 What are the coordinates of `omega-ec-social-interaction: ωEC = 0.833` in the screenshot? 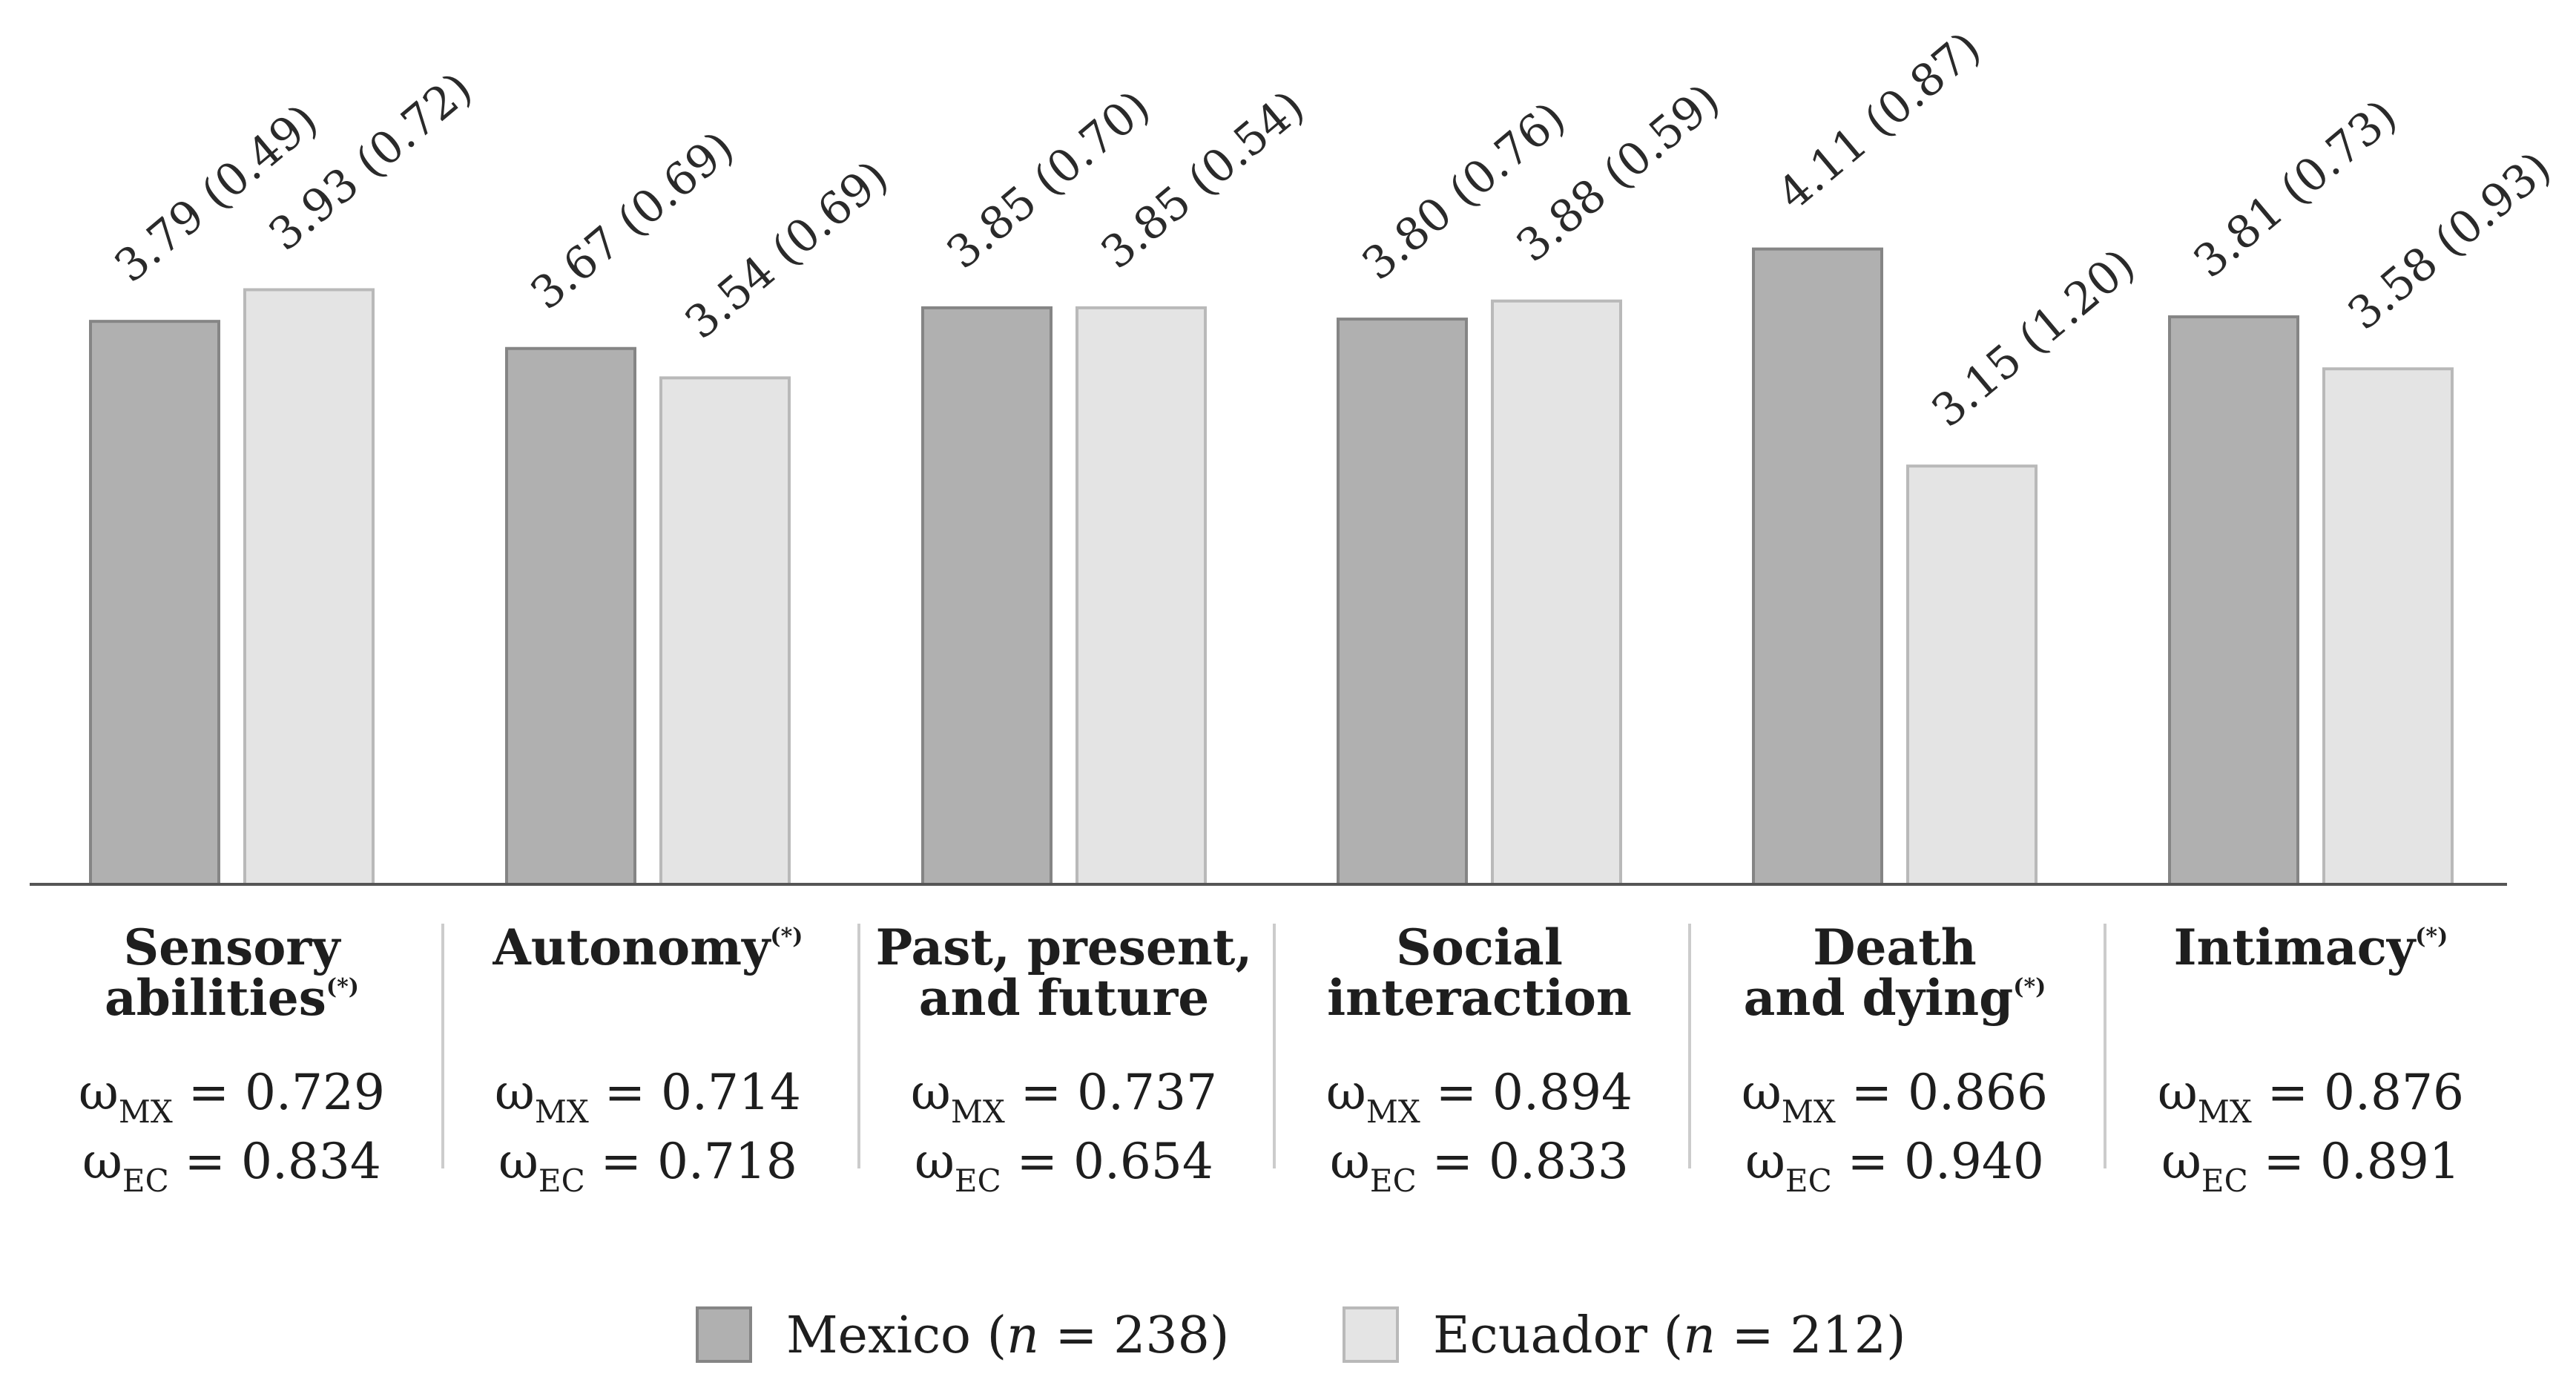 It's located at (1479, 1166).